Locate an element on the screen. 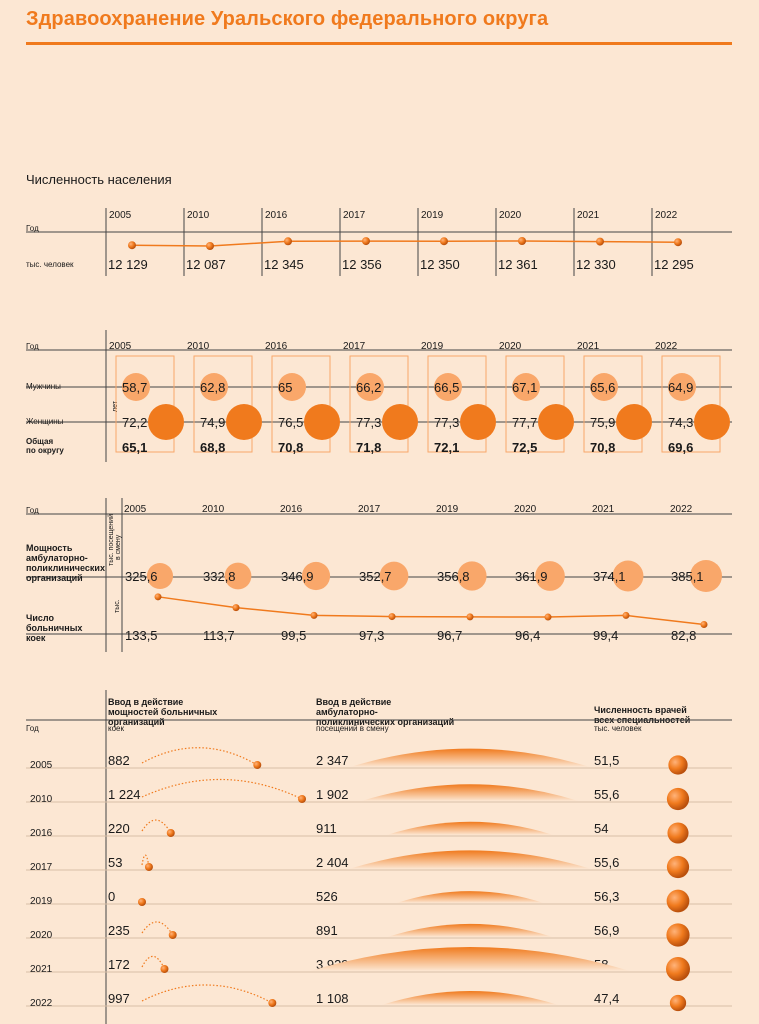  capacity-year-tick: 2010 is located at coordinates (213, 509).